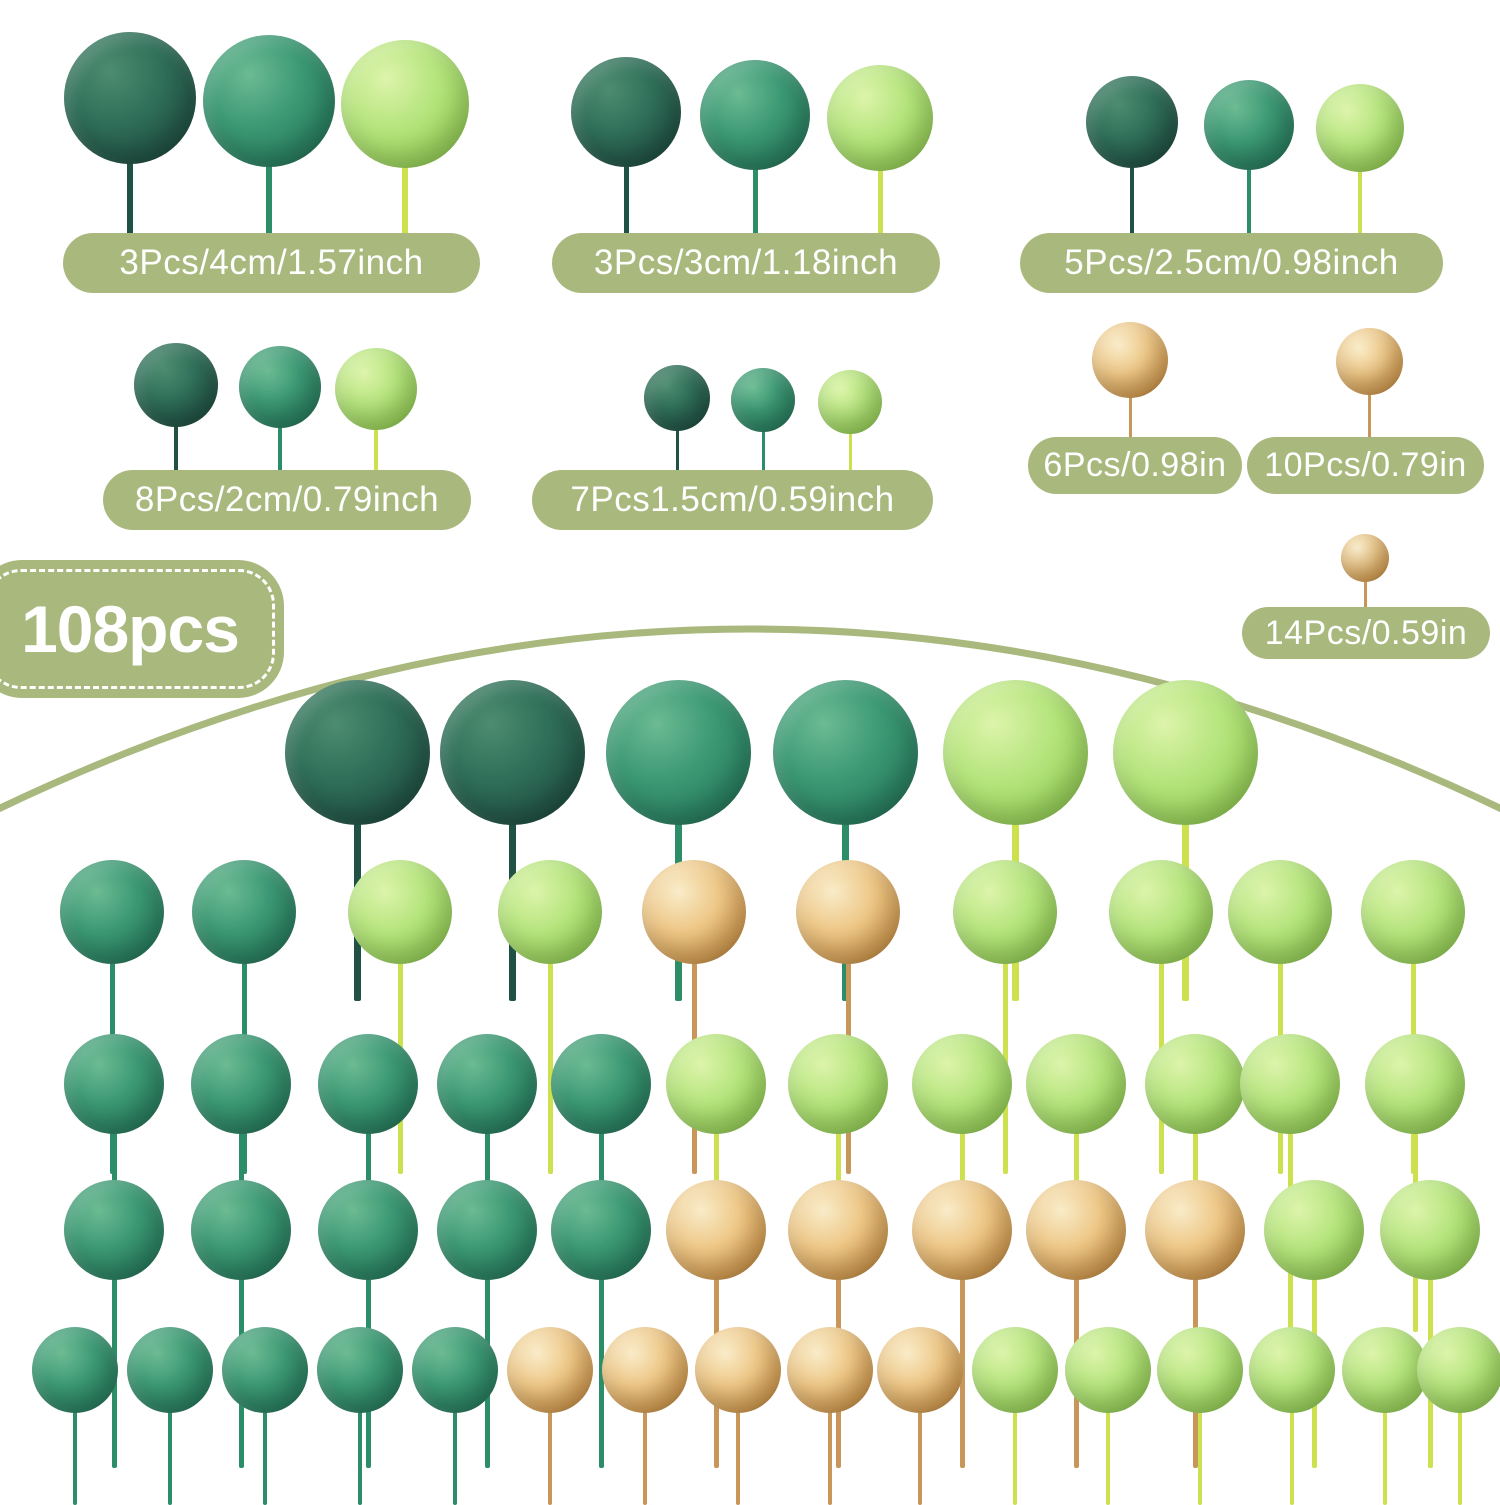  I want to click on size-label-pill: 10Pcs/0.79in, so click(1365, 465).